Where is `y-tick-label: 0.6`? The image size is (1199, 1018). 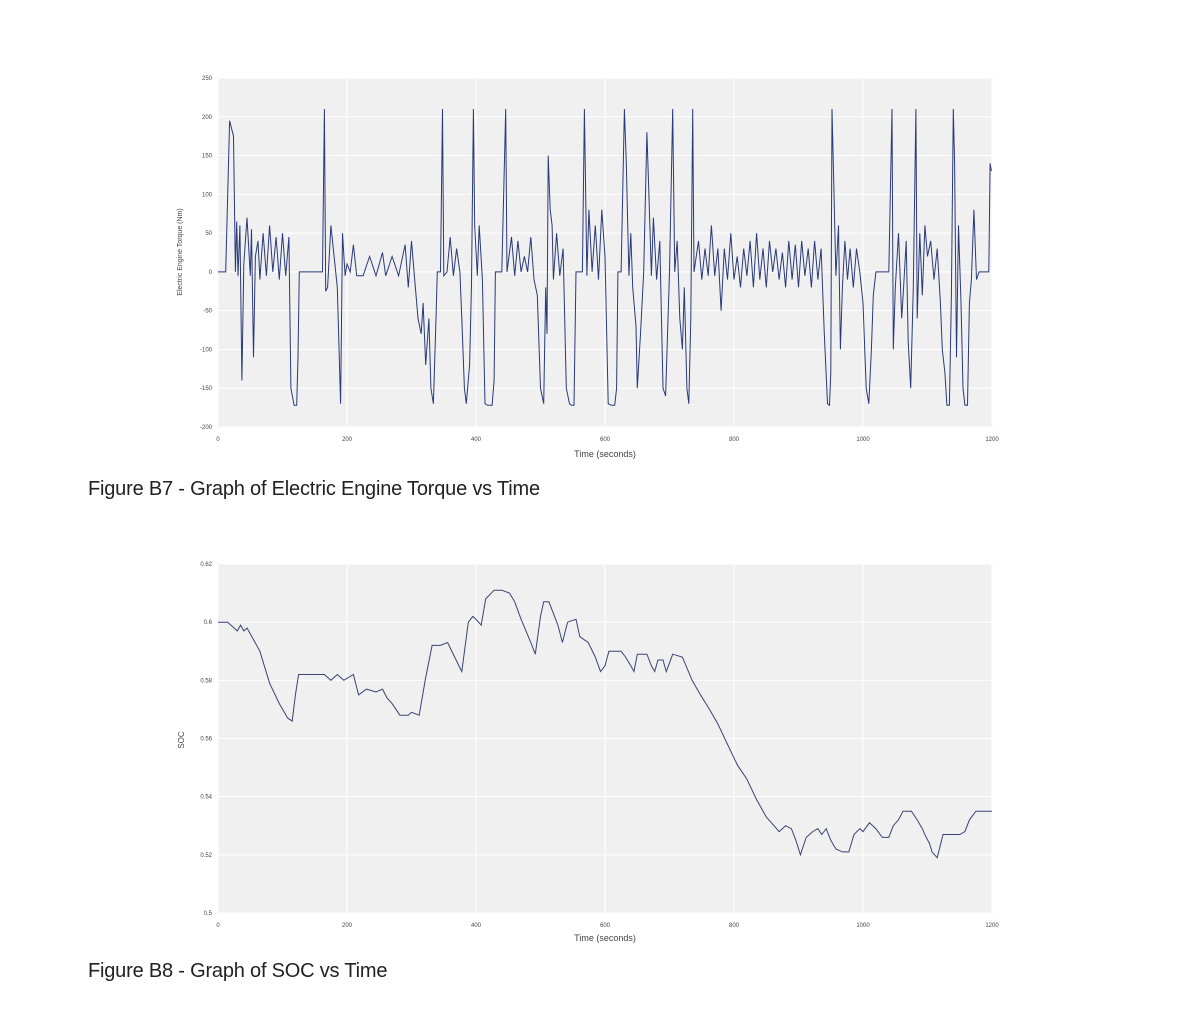
y-tick-label: 0.6 is located at coordinates (208, 623).